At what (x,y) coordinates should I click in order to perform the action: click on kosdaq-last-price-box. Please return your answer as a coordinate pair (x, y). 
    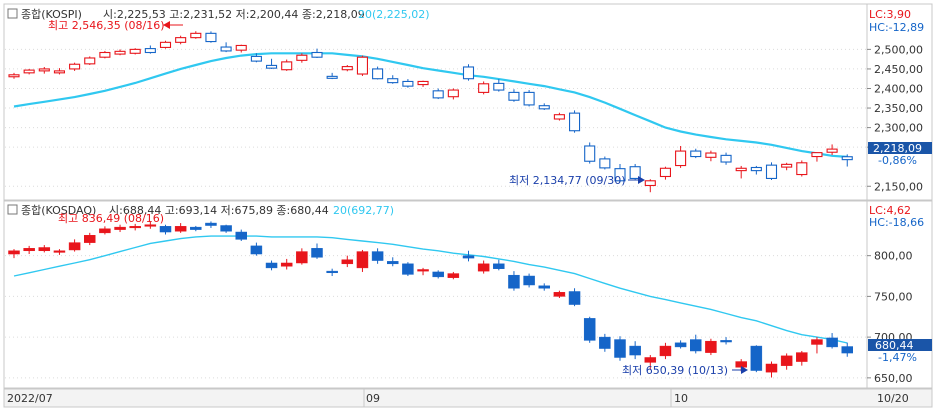
    Looking at the image, I should click on (900, 345).